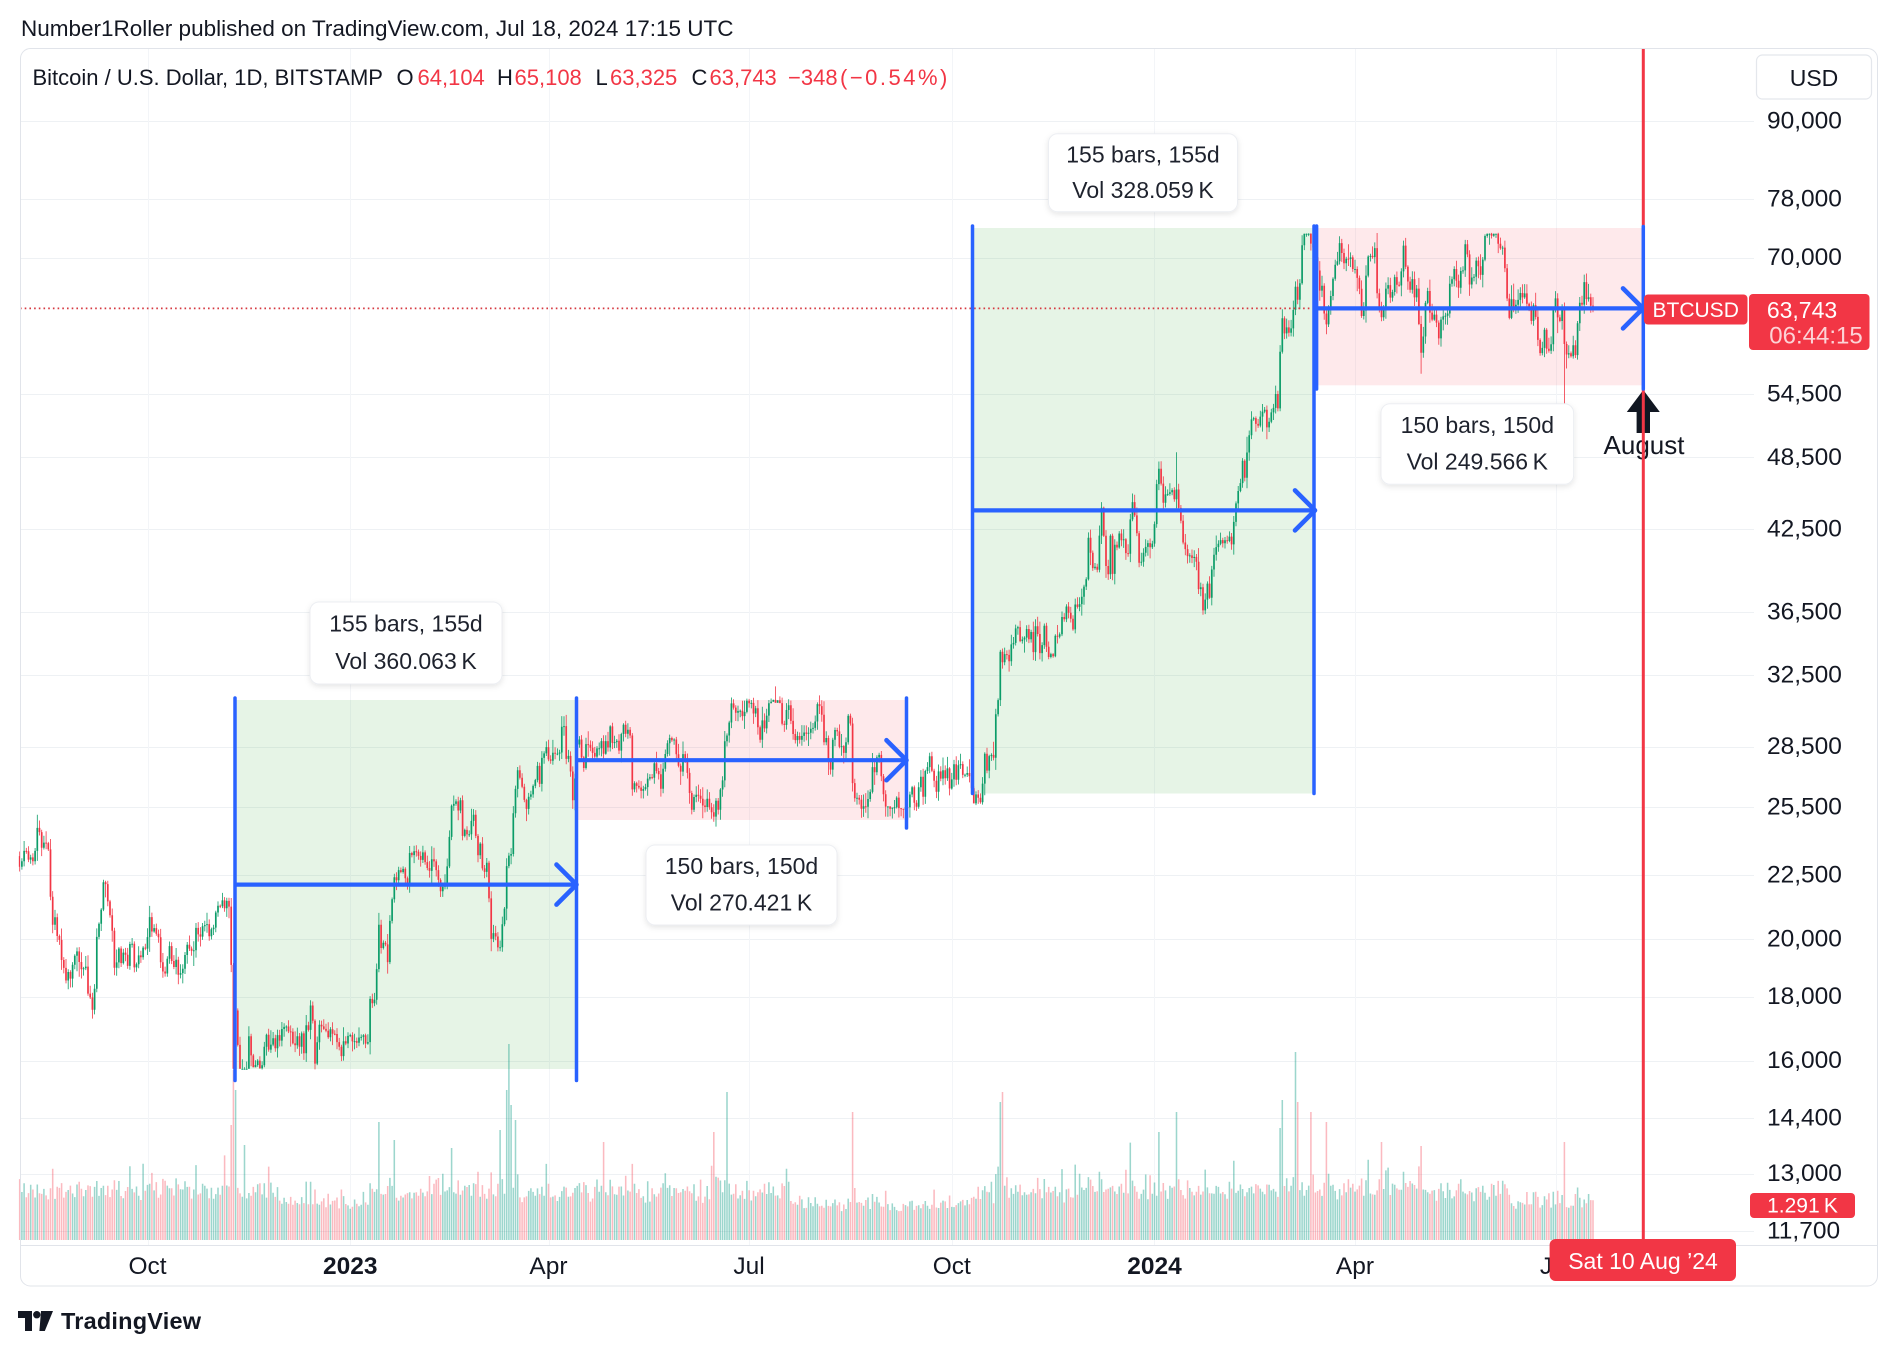  Describe the element at coordinates (1815, 336) in the screenshot. I see `svg-text: 06:44:15` at that location.